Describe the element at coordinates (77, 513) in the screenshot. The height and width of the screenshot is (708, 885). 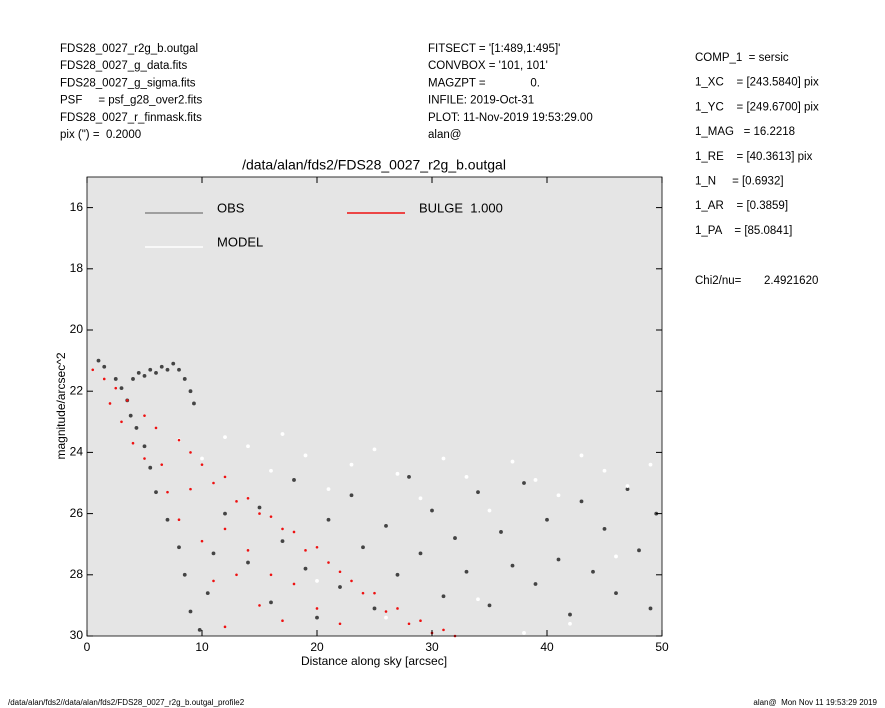
I see `y-tick-label: 26` at that location.